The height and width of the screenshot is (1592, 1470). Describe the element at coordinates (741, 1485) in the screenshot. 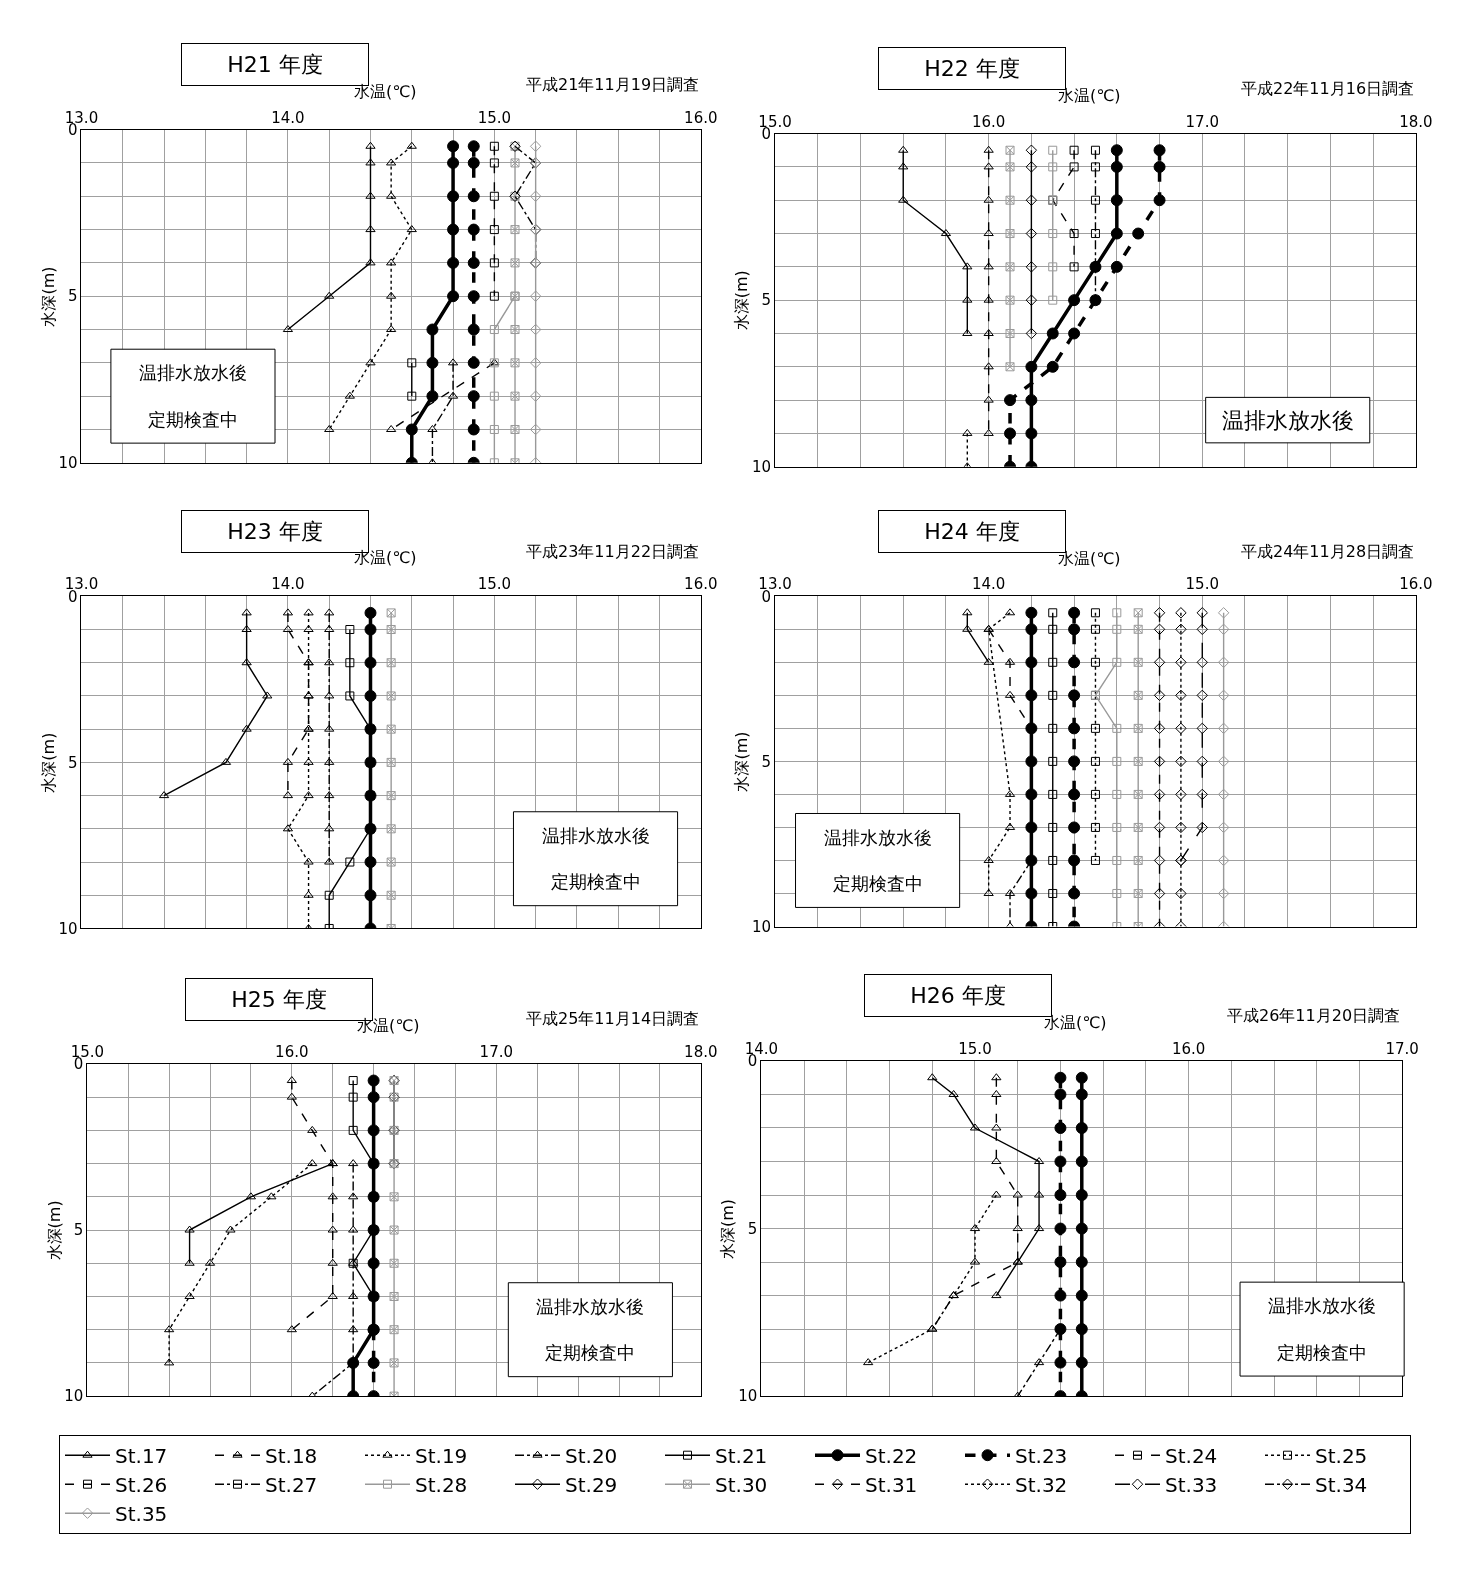

I see `legend-label: St.30` at that location.